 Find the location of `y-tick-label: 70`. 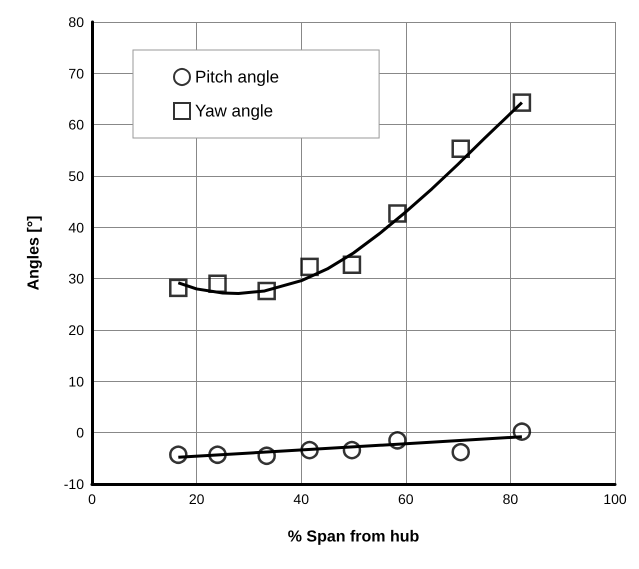

y-tick-label: 70 is located at coordinates (76, 73).